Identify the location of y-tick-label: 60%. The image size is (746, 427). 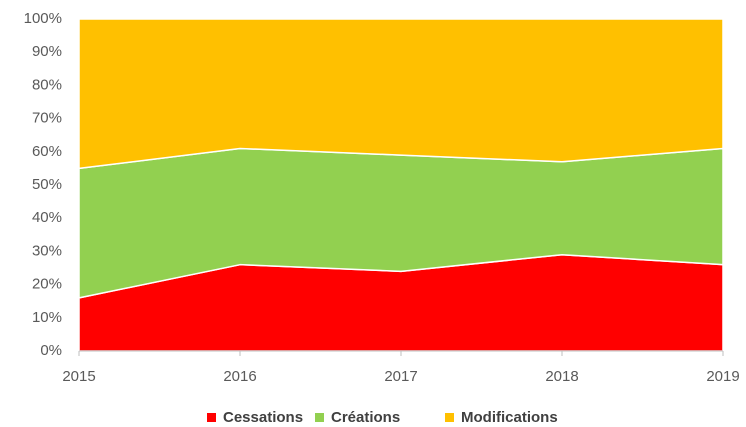
(47, 151).